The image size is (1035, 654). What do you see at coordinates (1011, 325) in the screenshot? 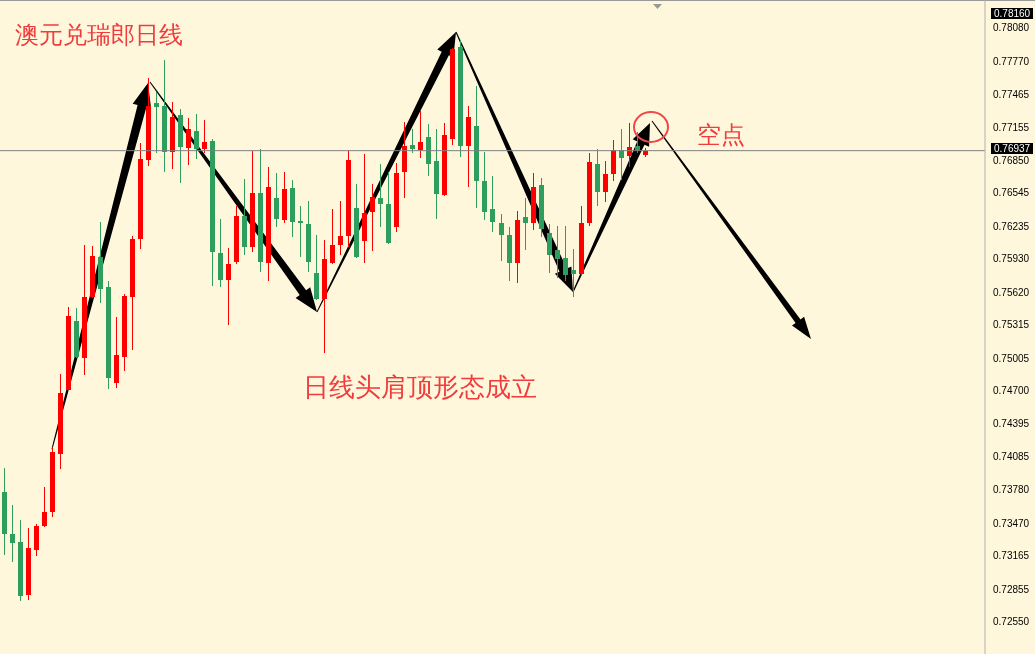
I see `y-tick-label: 0.75315` at bounding box center [1011, 325].